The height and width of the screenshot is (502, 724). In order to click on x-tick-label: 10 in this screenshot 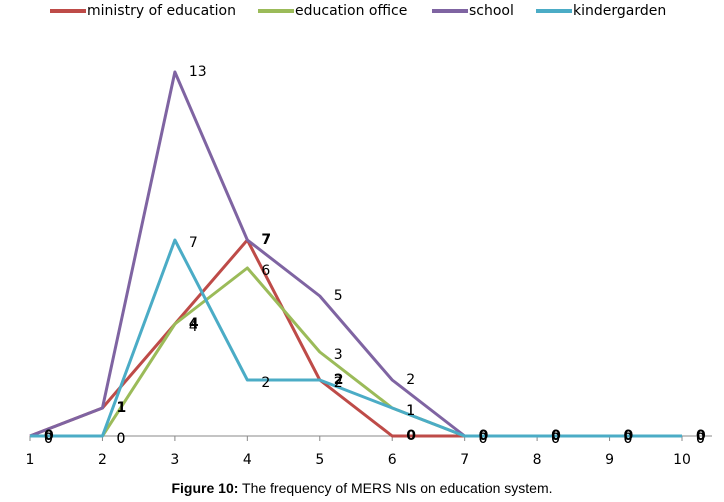, I will do `click(682, 460)`.